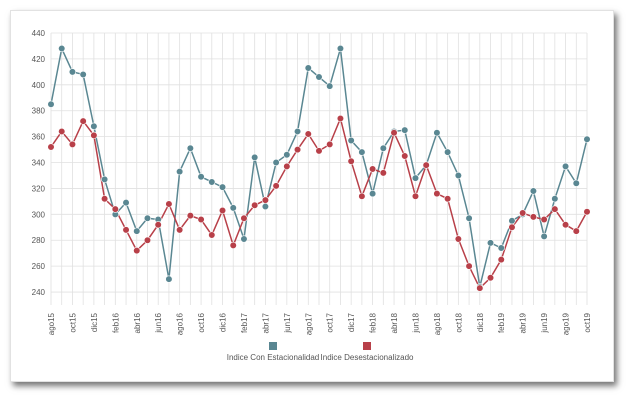  I want to click on x-tick-label: oct18, so click(458, 322).